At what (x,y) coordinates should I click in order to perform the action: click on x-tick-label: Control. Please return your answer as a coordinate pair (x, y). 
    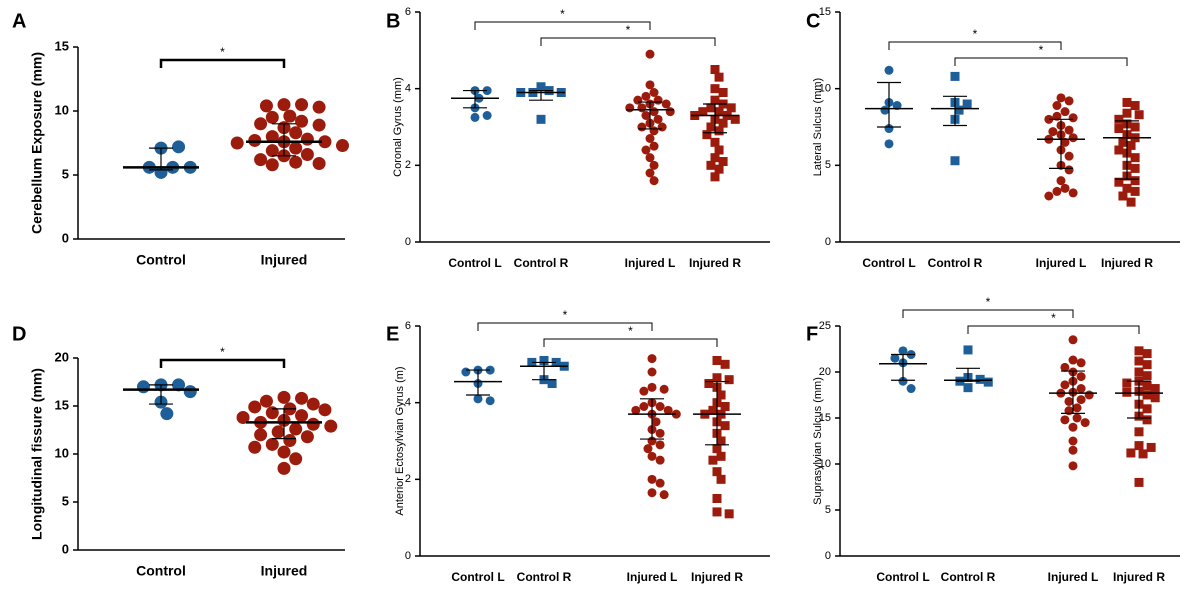
    Looking at the image, I should click on (161, 571).